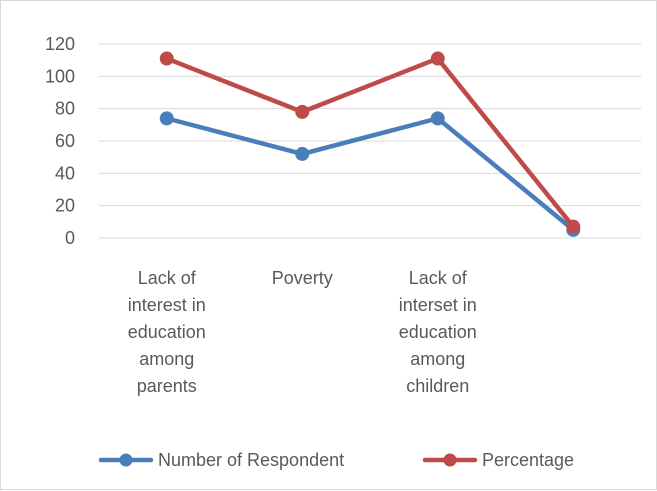  I want to click on x-category-label: Poverty, so click(302, 278).